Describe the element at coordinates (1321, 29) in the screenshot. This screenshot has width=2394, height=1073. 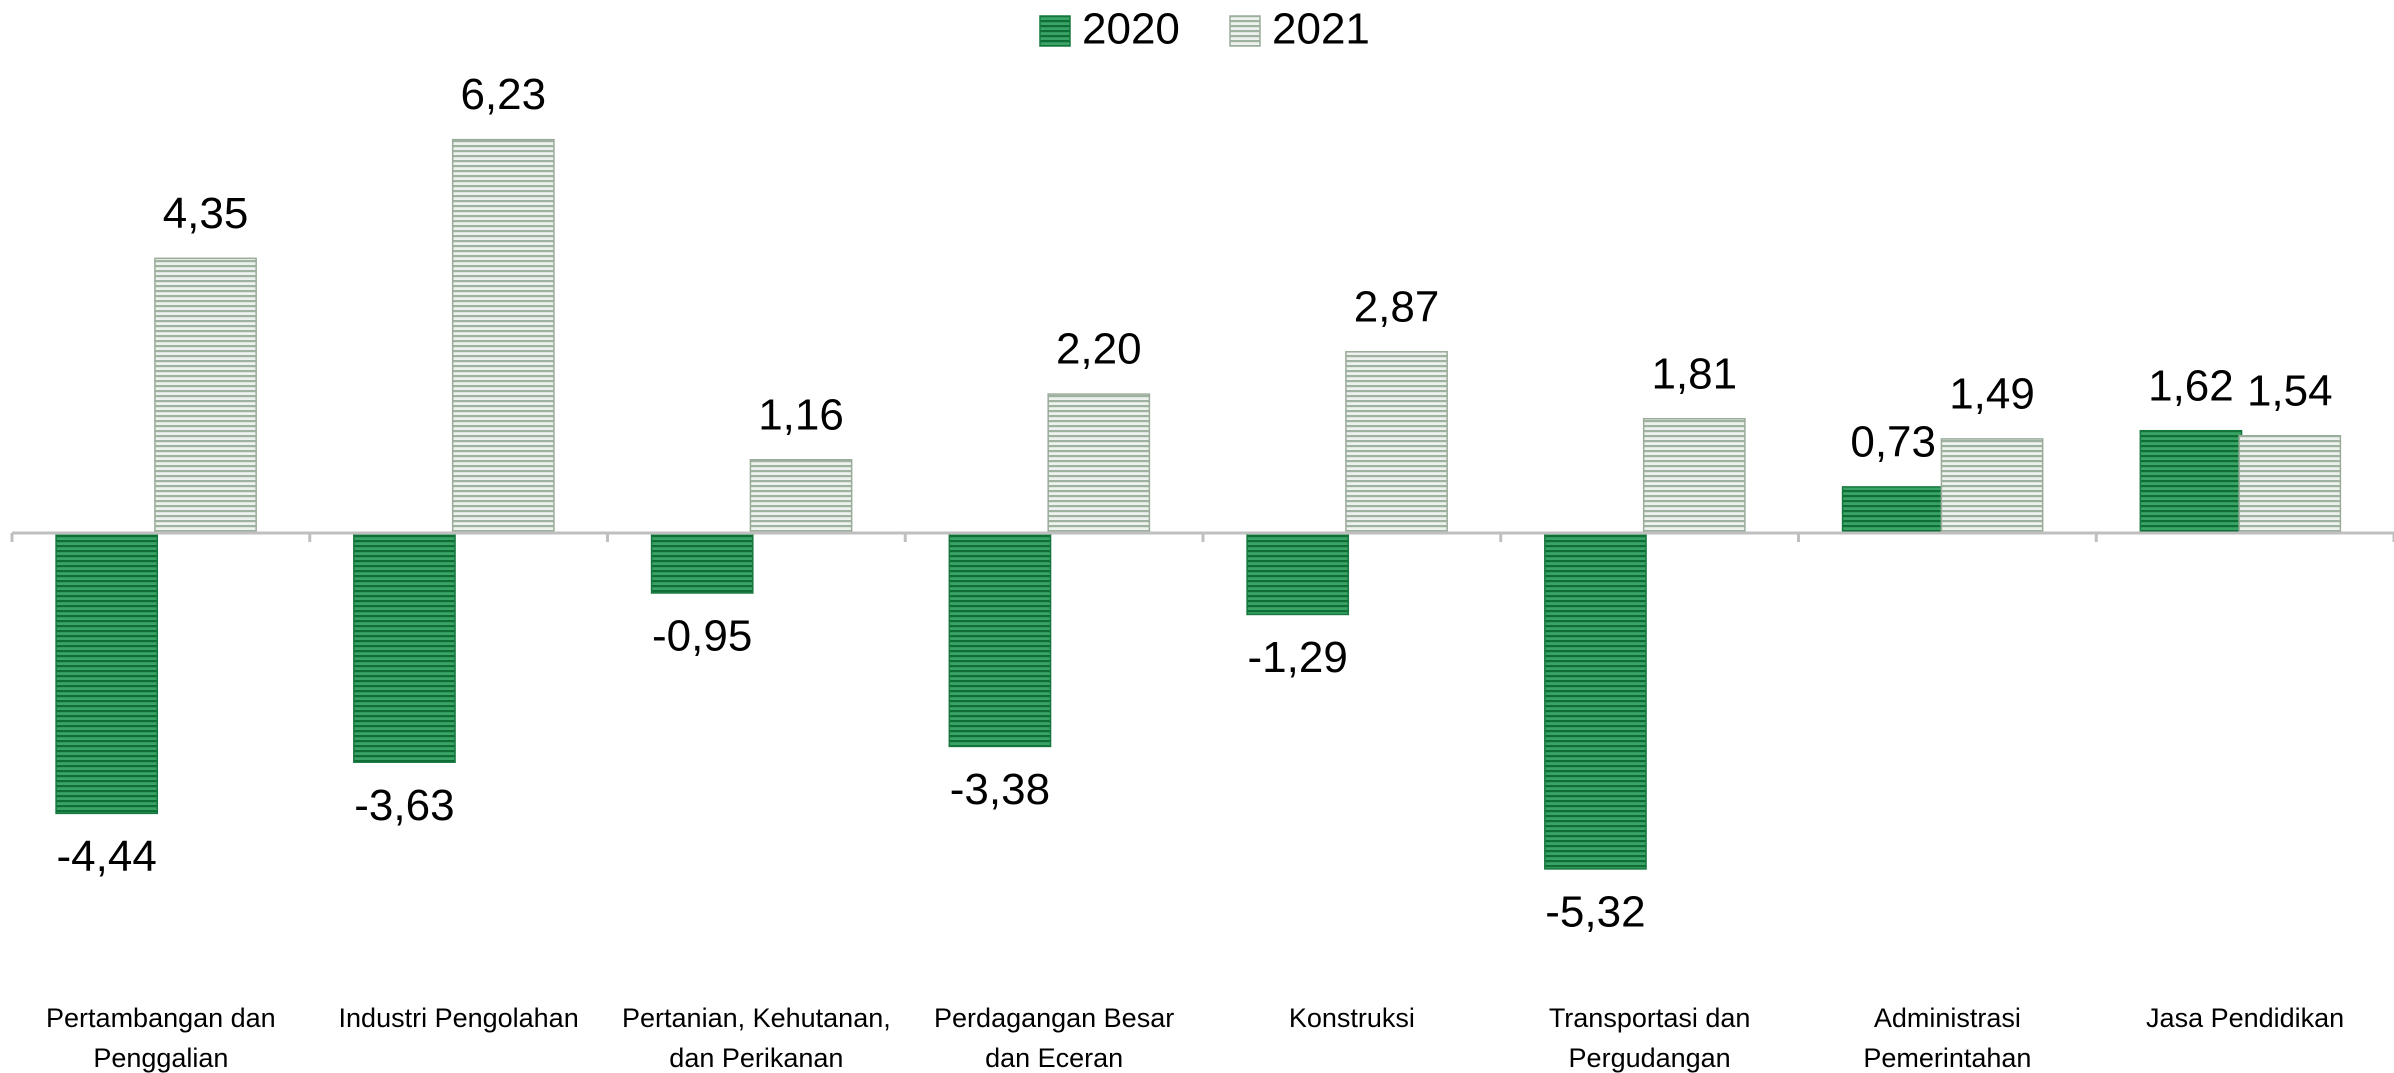
I see `legend-label: 2021` at that location.